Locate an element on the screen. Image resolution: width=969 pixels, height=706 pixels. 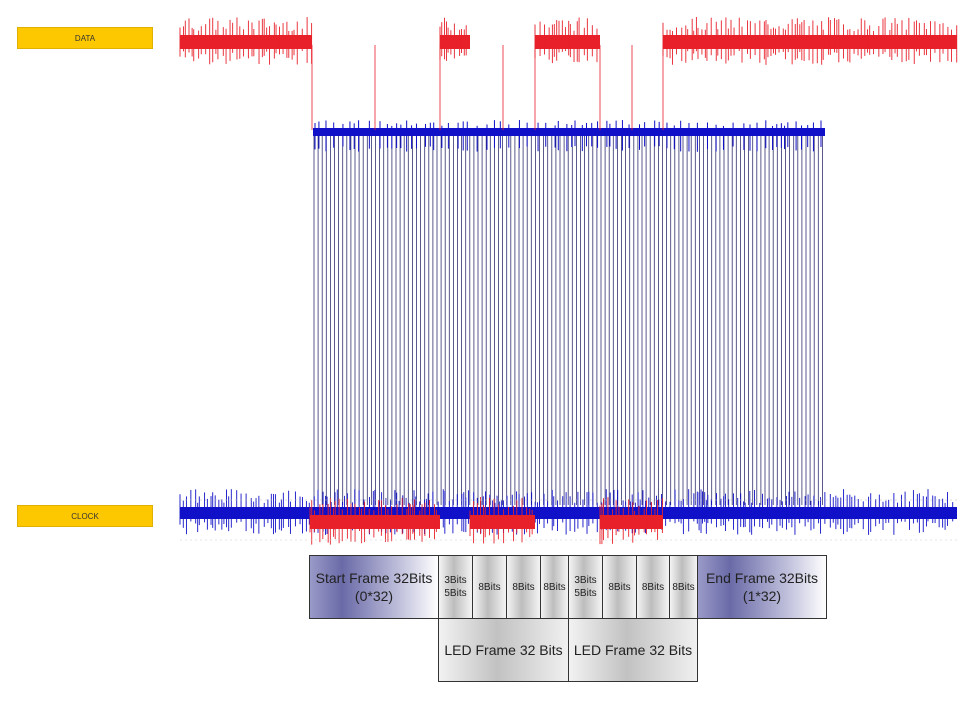
led-frame-2: LED Frame 32 Bits is located at coordinates (633, 650).